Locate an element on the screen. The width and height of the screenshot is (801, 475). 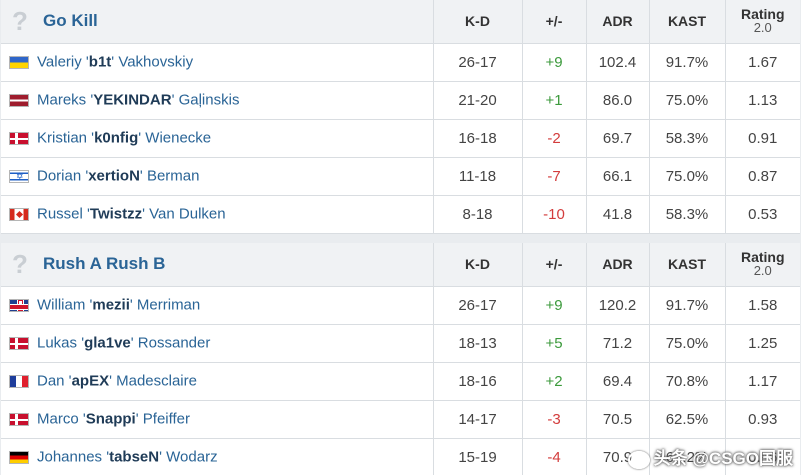
player-link: Dorian 'xertioN' Berman is located at coordinates (118, 176).